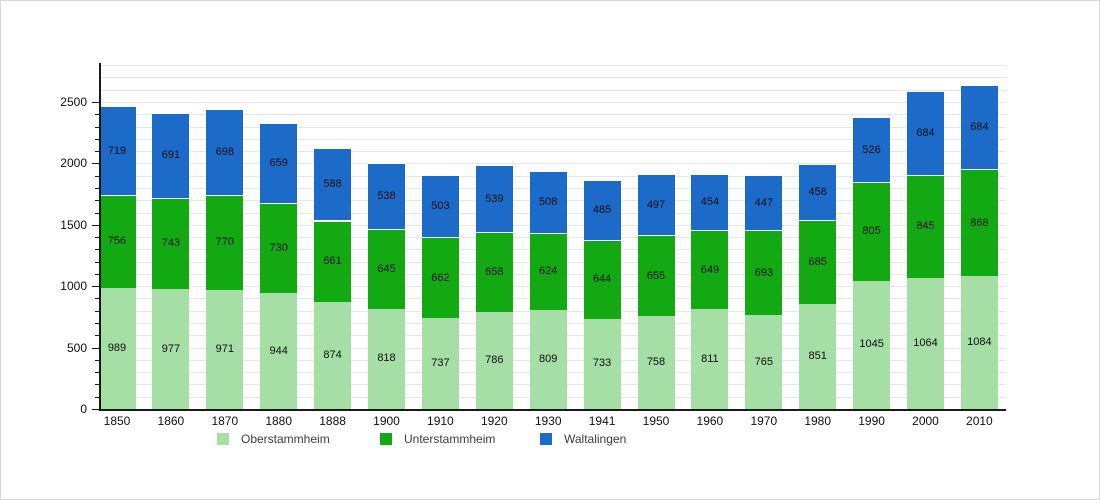  I want to click on bar-segment-waltalingen-2000: 684, so click(925, 132).